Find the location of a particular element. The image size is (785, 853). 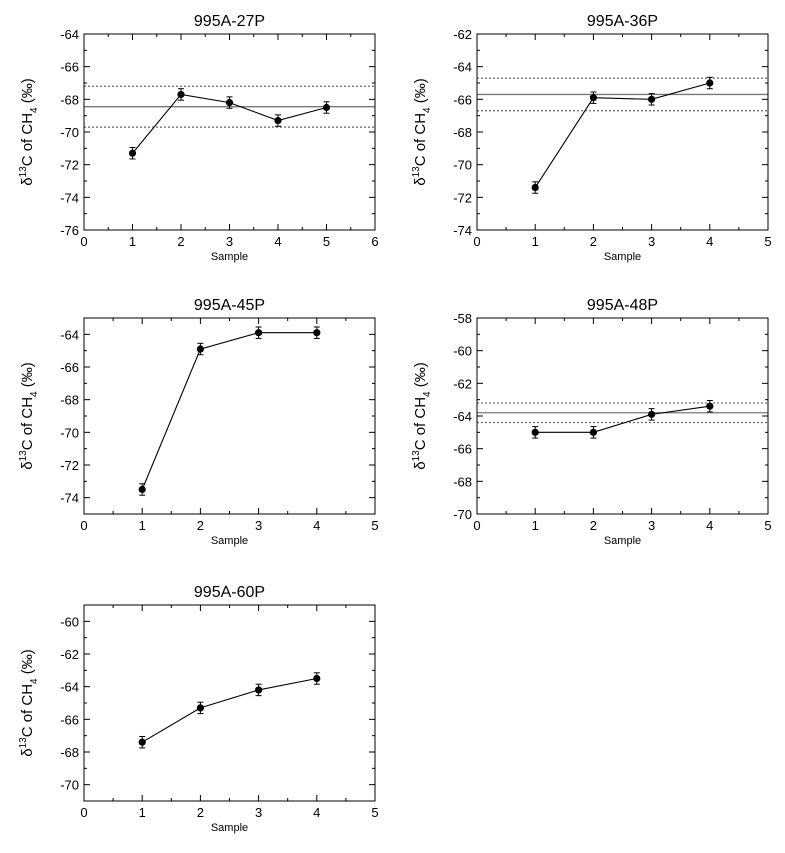

chart-title: 995A-45P is located at coordinates (229, 305).